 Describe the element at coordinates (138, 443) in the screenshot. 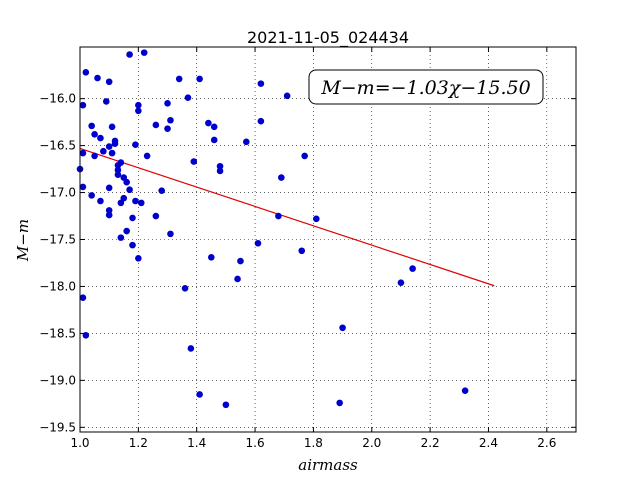

I see `x-tick-label: 1.2` at that location.